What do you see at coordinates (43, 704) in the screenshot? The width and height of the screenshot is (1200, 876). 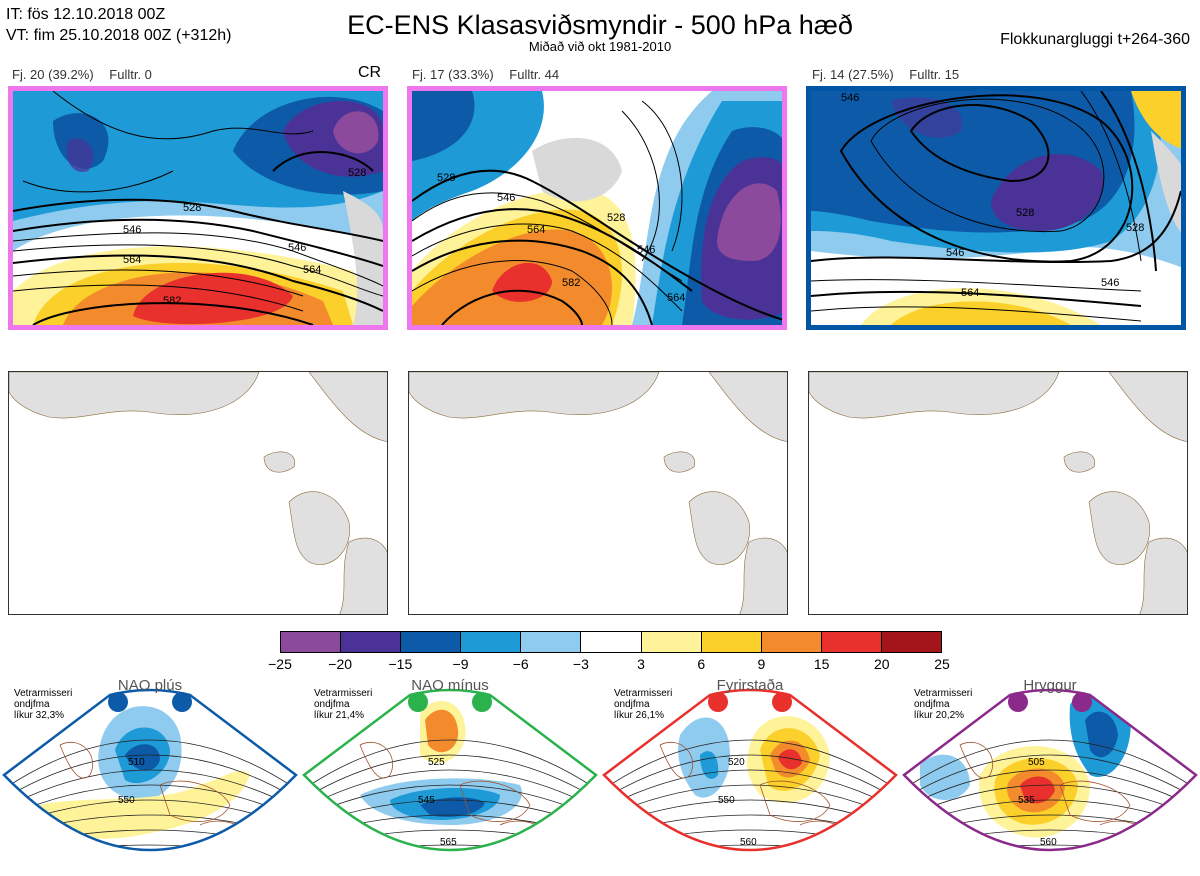 I see `regime-note: Vetrarmisseri ondjfma líkur 32,3%` at bounding box center [43, 704].